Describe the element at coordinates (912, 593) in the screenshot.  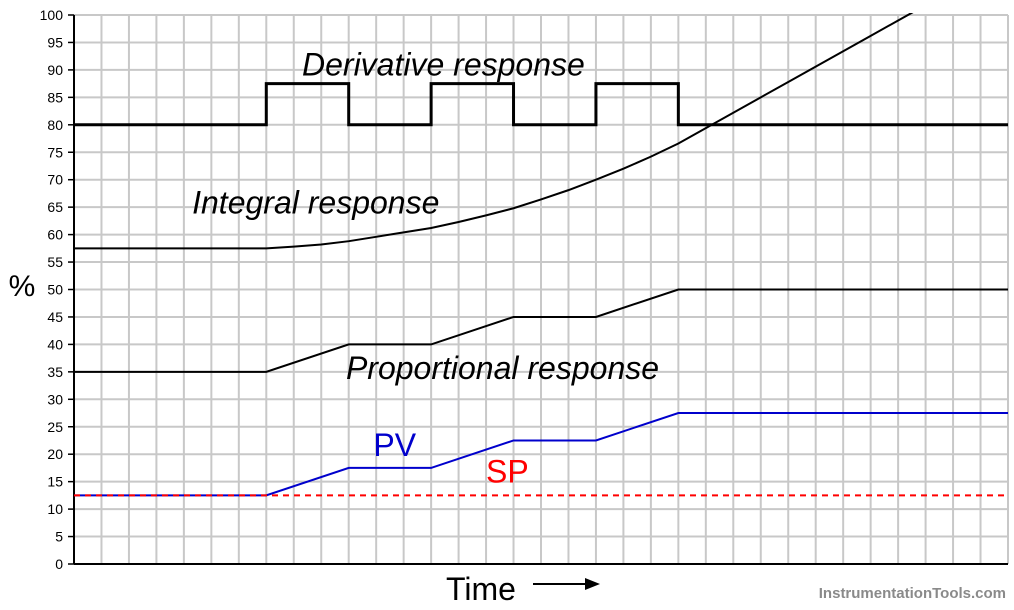
I see `watermark: InstrumentationTools.com` at that location.